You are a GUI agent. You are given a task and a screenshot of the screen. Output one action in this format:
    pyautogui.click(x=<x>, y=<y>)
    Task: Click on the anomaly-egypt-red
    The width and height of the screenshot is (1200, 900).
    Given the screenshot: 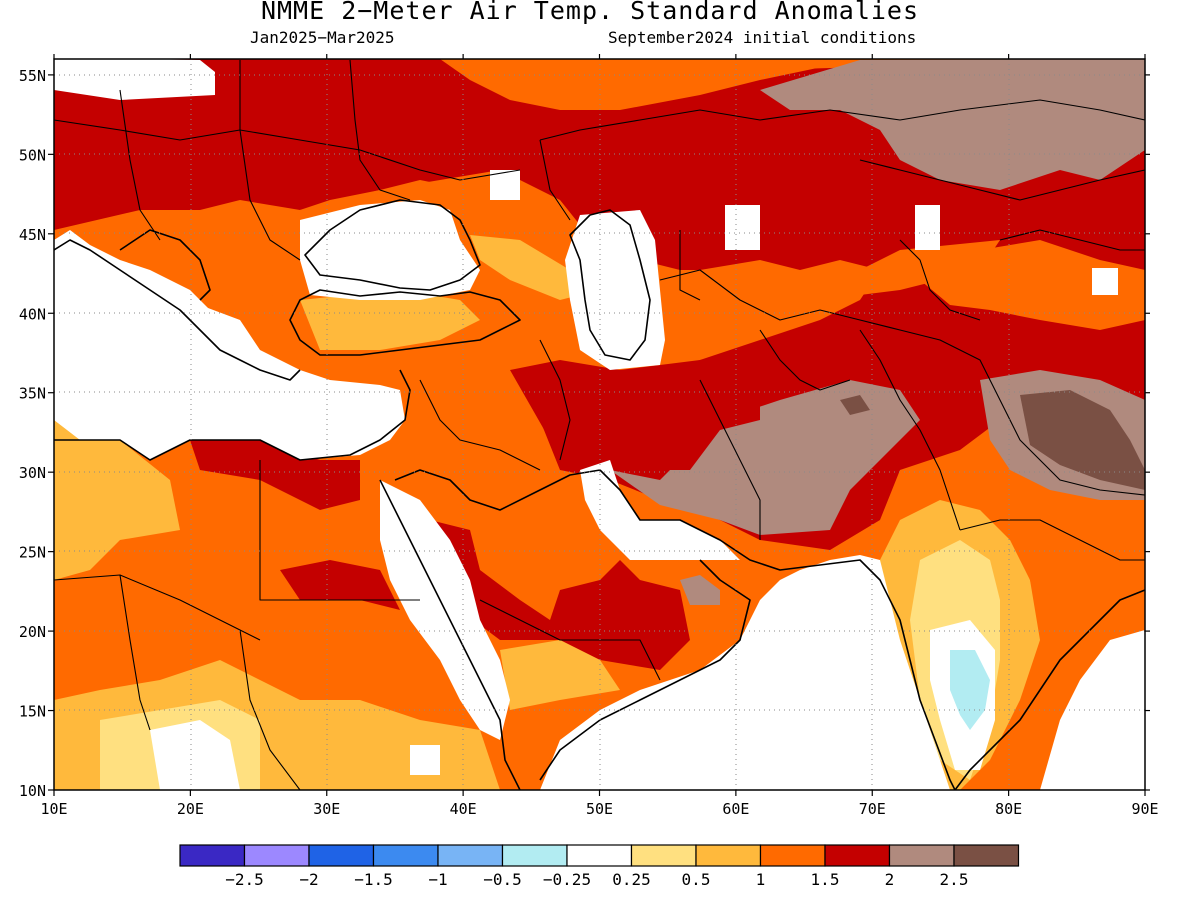 What is the action you would take?
    pyautogui.click(x=275, y=475)
    